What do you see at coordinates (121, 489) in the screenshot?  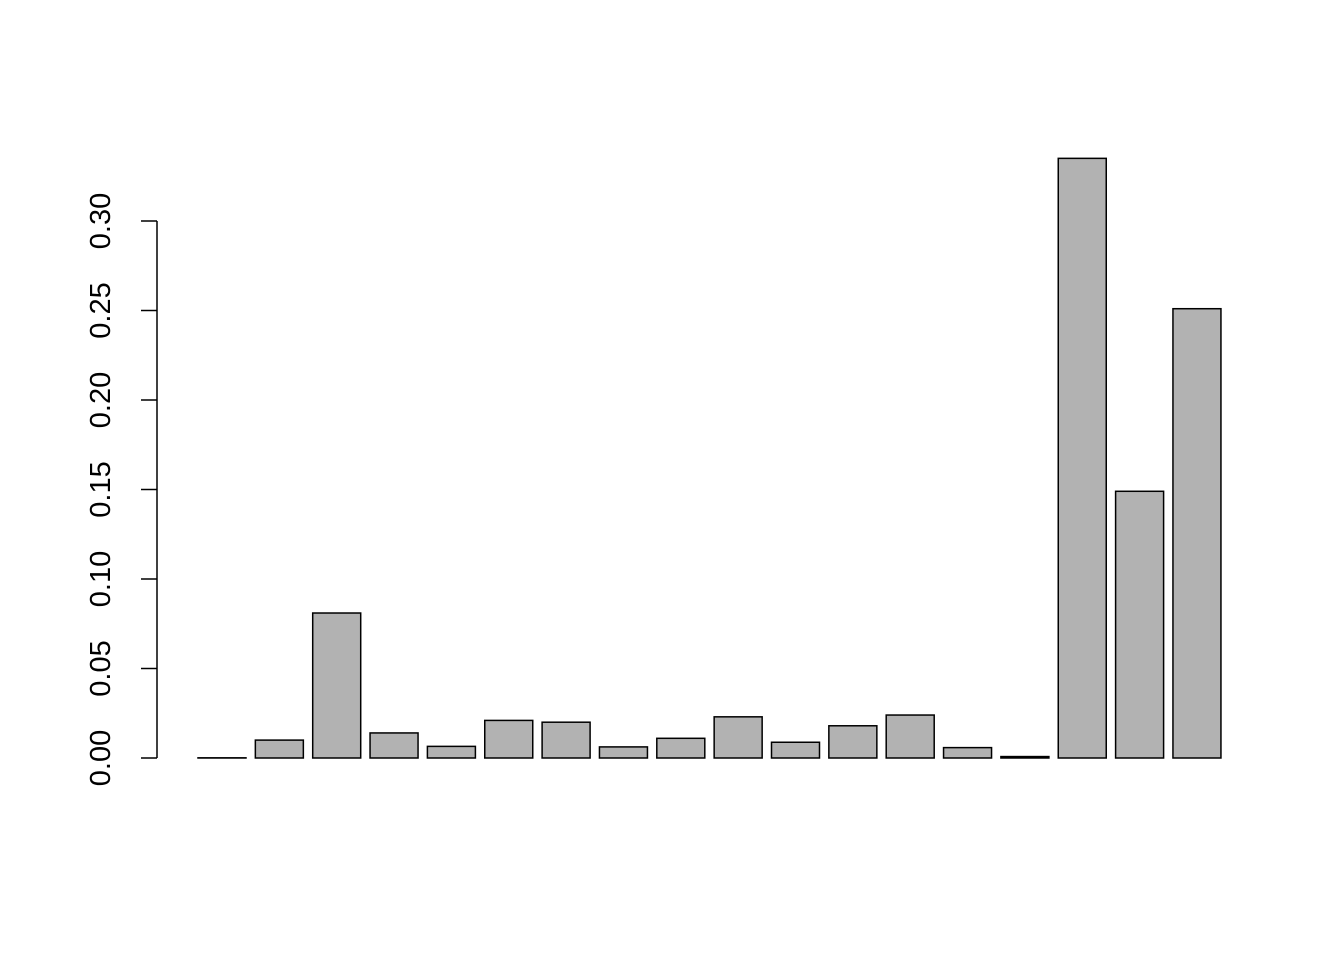 I see `y-axis: 0.00 0.05 0.10 0.15 0.20 0.25 0.30` at bounding box center [121, 489].